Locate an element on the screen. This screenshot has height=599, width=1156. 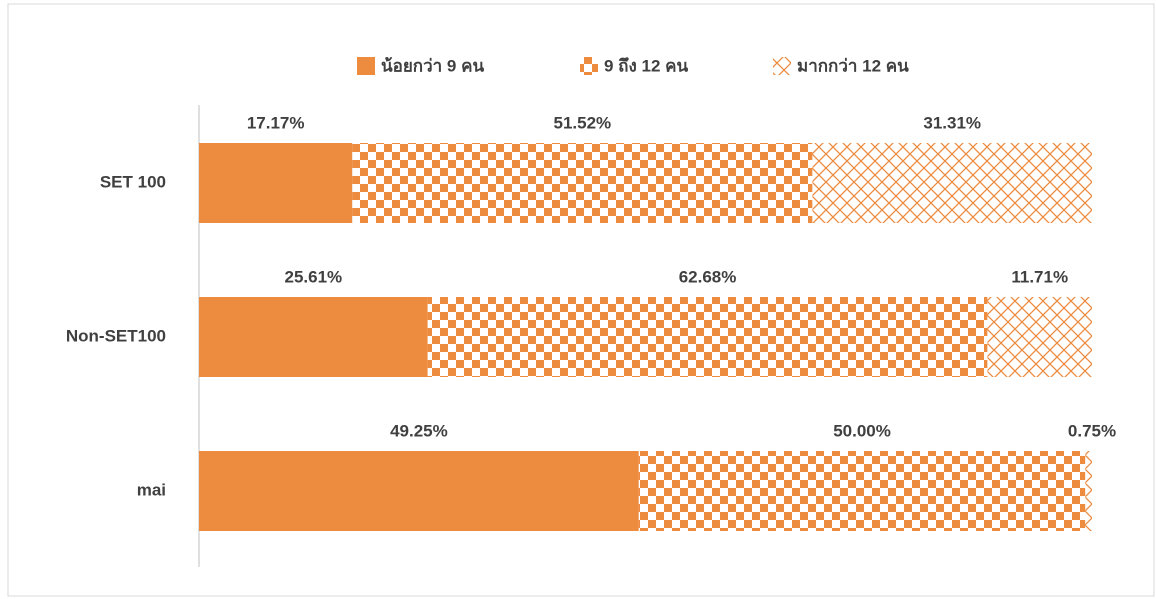
data-label: 11.71% is located at coordinates (1039, 276).